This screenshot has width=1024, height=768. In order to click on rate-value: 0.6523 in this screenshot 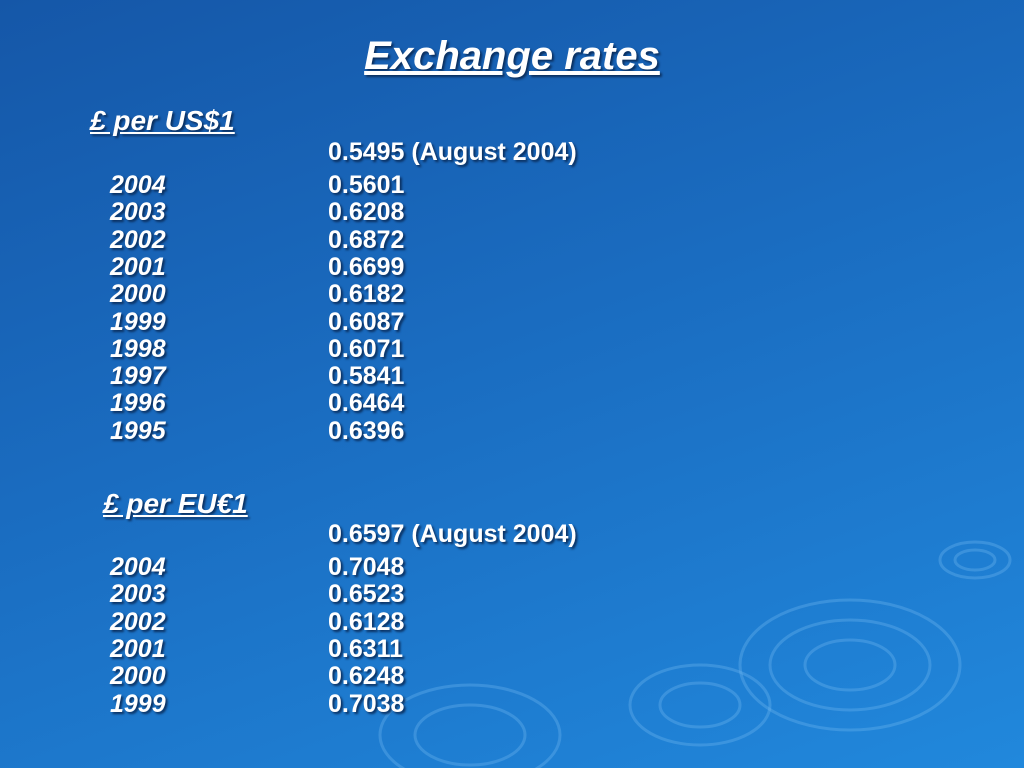, I will do `click(366, 594)`.